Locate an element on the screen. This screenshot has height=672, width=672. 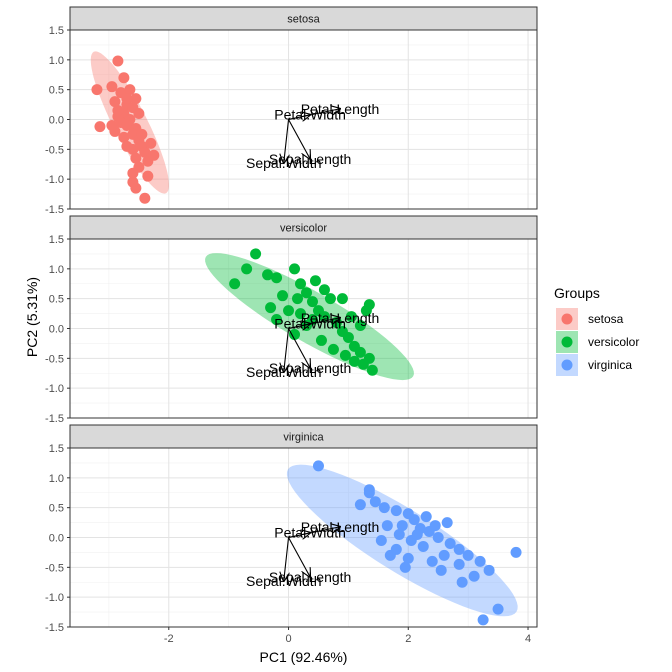
legend: Groups setosa versicolor virginica is located at coordinates (596, 330).